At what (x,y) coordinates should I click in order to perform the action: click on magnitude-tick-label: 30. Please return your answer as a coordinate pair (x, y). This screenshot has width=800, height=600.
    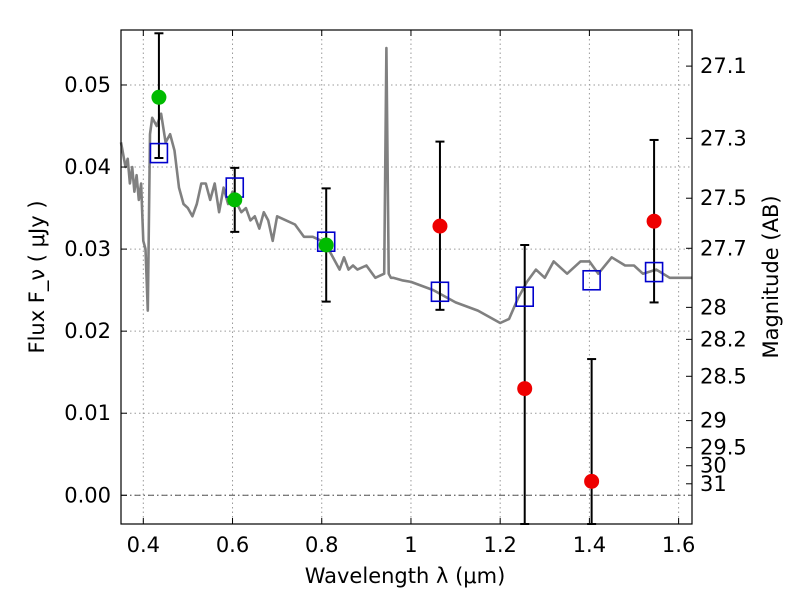
    Looking at the image, I should click on (713, 466).